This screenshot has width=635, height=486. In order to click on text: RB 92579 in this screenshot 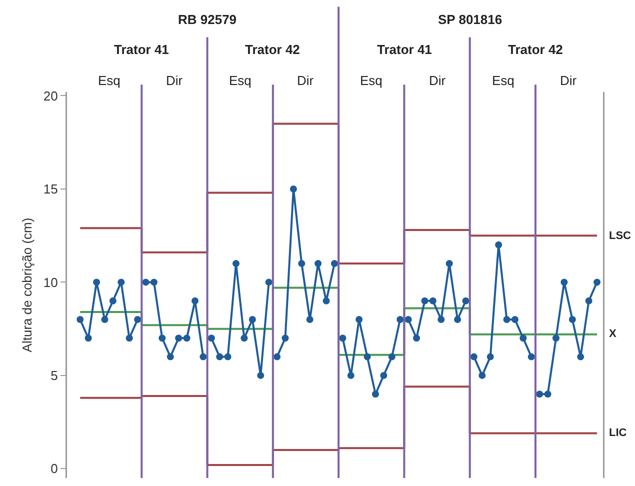, I will do `click(207, 19)`.